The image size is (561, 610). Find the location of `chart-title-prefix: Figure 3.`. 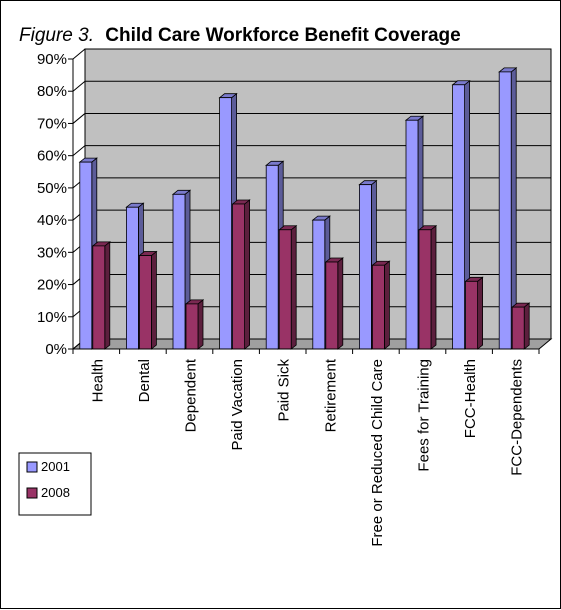

chart-title-prefix: Figure 3. is located at coordinates (56, 35).